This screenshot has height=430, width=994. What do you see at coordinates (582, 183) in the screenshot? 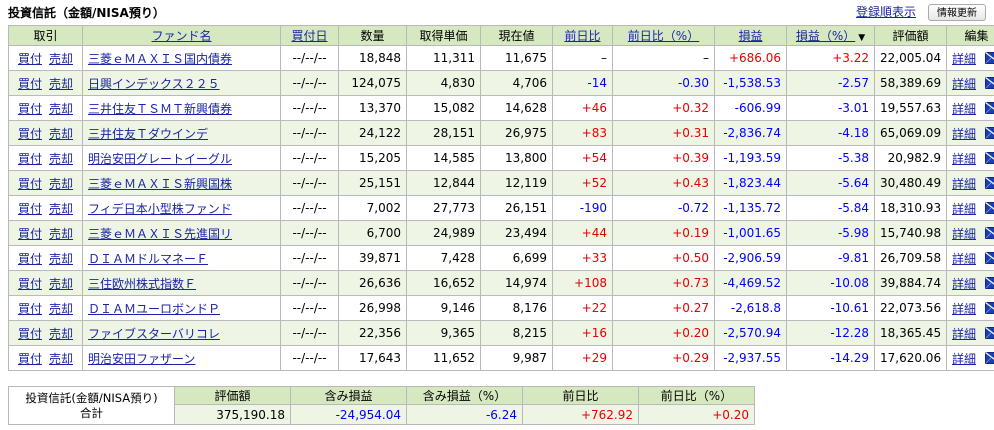
I see `day-change: +52` at bounding box center [582, 183].